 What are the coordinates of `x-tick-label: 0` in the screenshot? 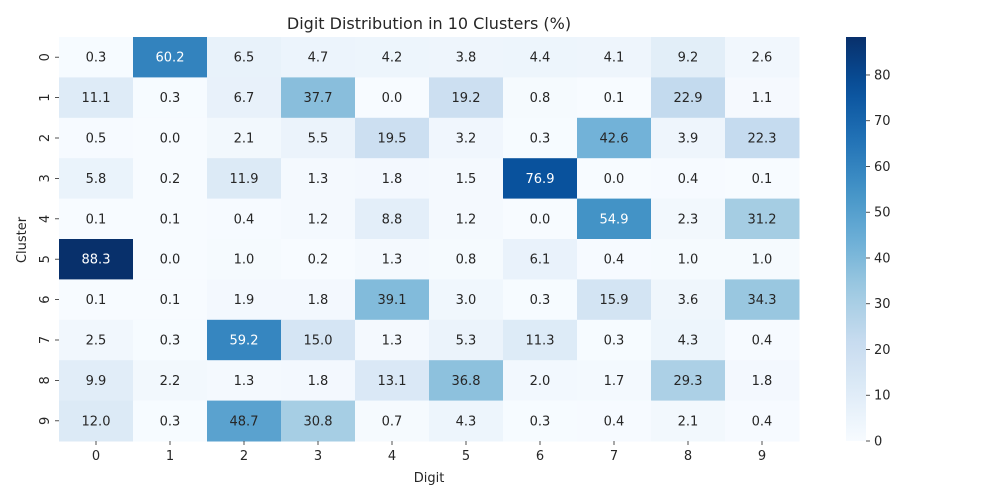 It's located at (96, 456).